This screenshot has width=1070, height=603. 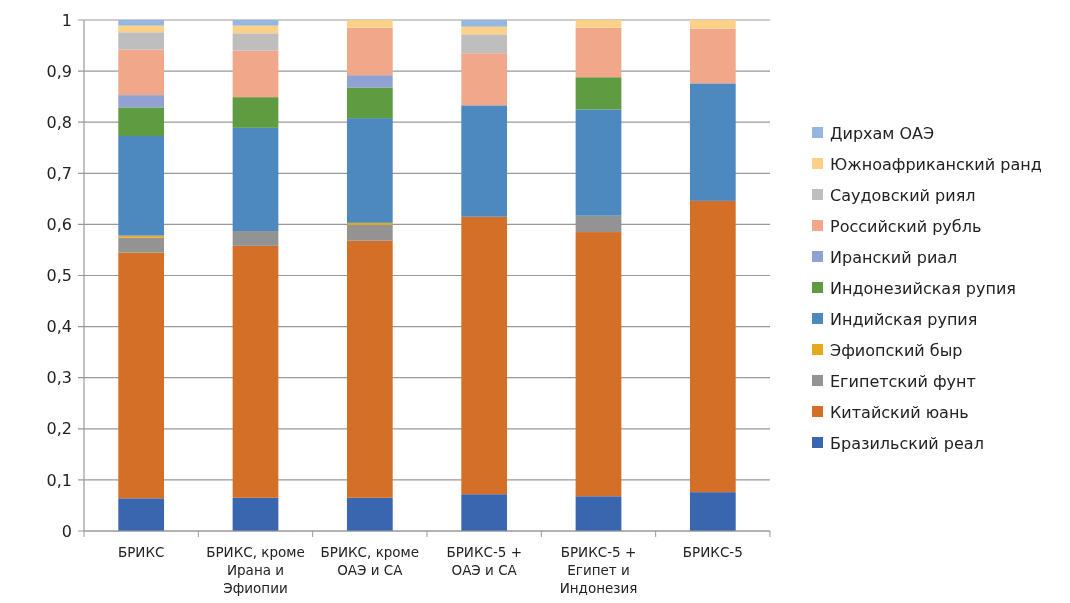 I want to click on y-tick-label: 0,5, so click(x=59, y=276).